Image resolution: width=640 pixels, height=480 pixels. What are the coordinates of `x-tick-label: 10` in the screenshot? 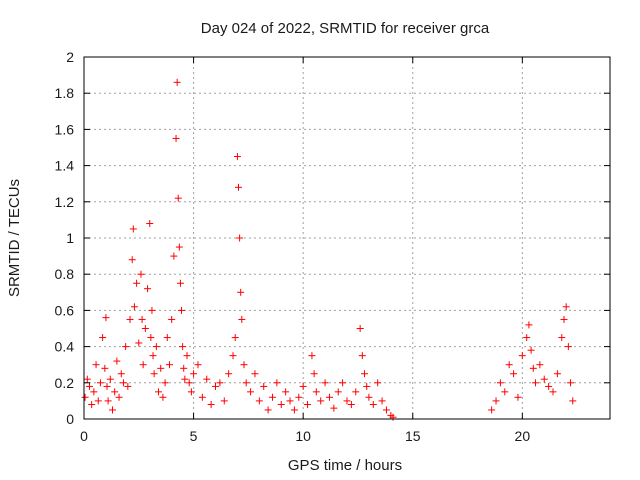 It's located at (303, 436).